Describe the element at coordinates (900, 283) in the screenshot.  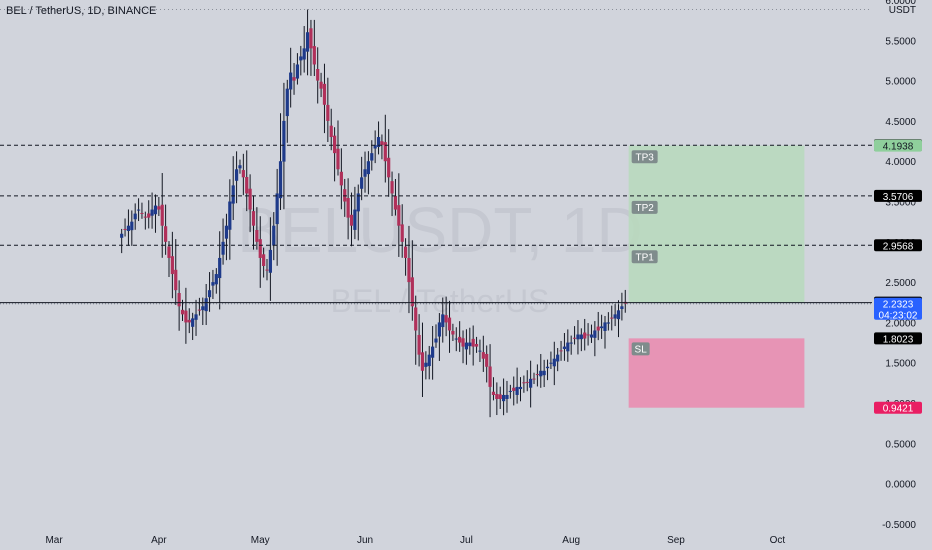
I see `y-tick-label: 2.5000` at that location.